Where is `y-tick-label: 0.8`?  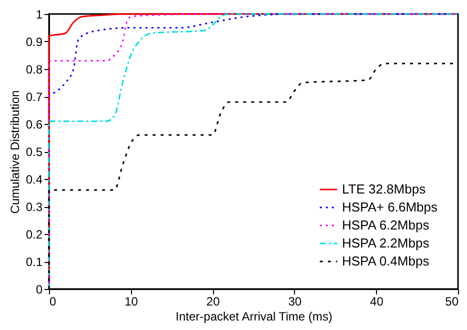
y-tick-label: 0.8 is located at coordinates (34, 69).